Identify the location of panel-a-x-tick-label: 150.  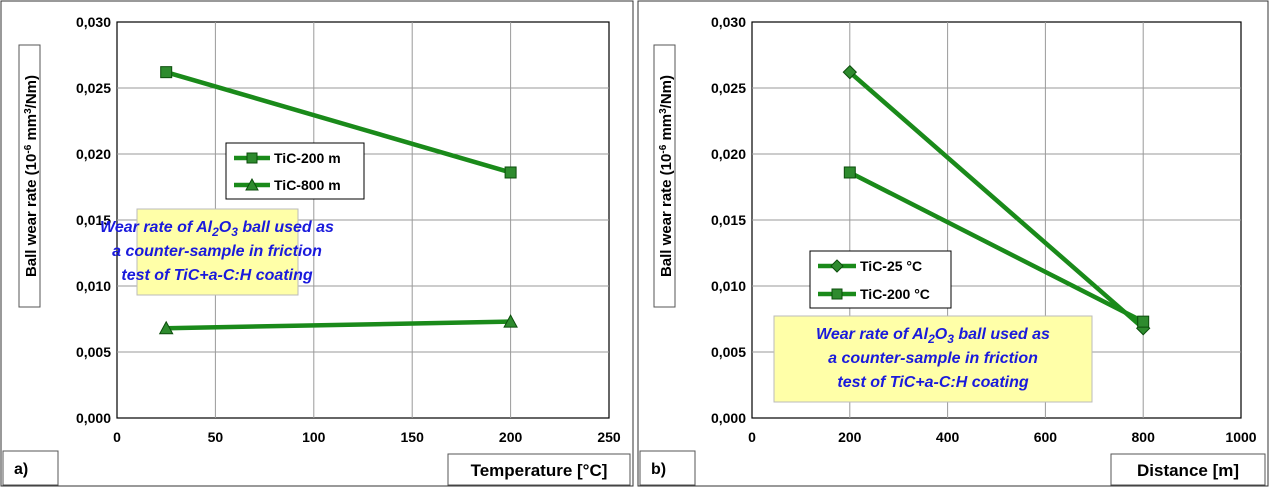
(413, 437).